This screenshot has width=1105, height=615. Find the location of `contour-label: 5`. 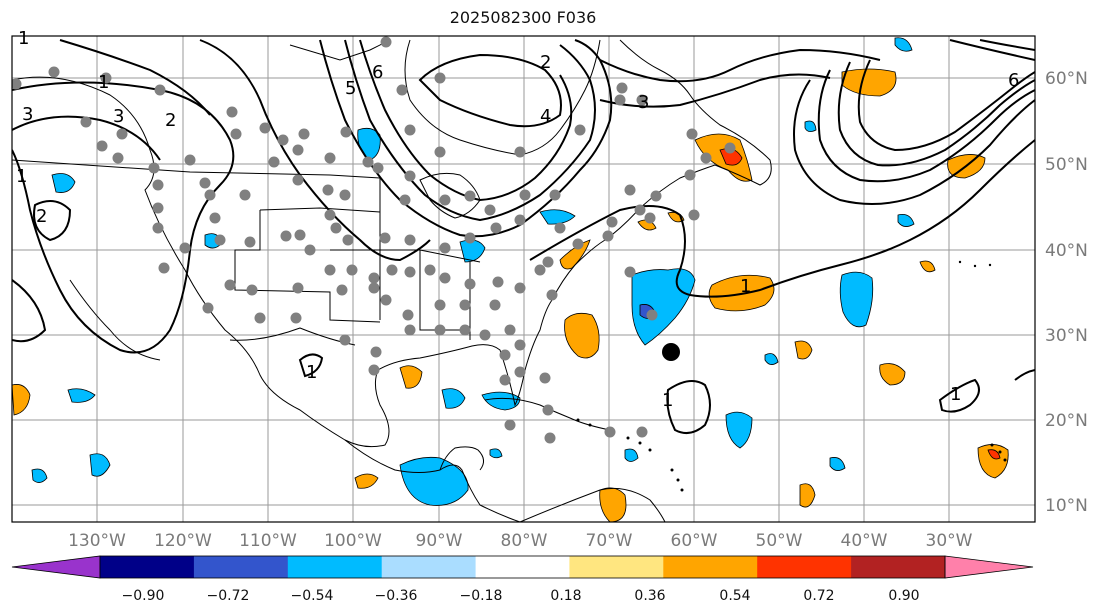

contour-label: 5 is located at coordinates (350, 88).